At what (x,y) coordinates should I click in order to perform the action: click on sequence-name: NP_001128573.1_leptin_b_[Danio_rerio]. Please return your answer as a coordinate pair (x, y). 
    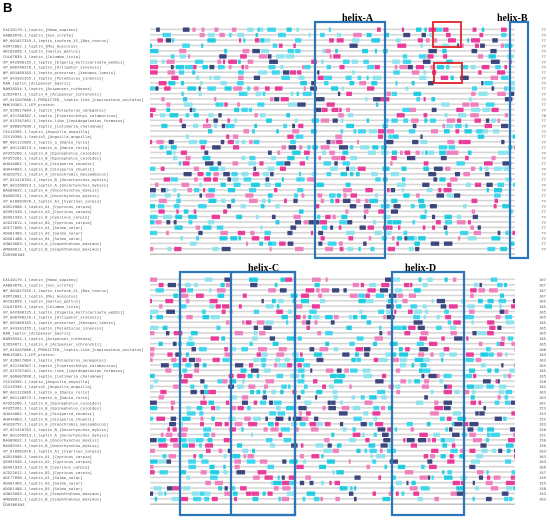
    Looking at the image, I should click on (46, 147).